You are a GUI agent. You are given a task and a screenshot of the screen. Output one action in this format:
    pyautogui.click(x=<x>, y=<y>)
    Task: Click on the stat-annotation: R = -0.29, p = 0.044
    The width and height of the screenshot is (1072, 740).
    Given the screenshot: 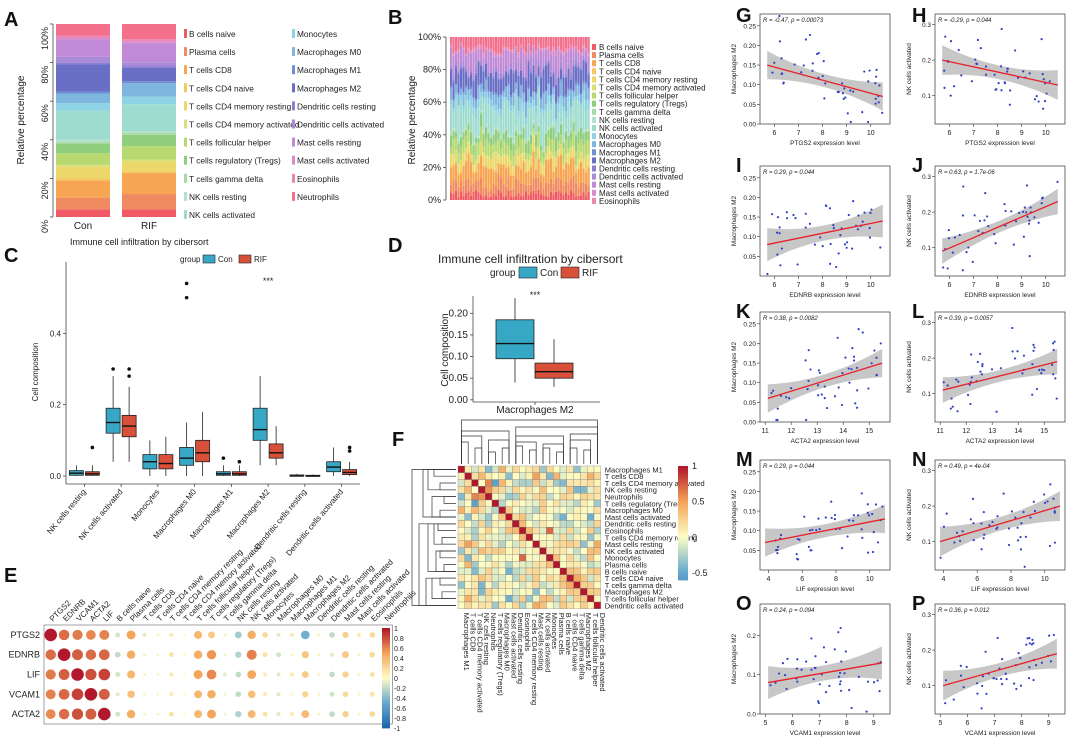 What is the action you would take?
    pyautogui.click(x=965, y=21)
    